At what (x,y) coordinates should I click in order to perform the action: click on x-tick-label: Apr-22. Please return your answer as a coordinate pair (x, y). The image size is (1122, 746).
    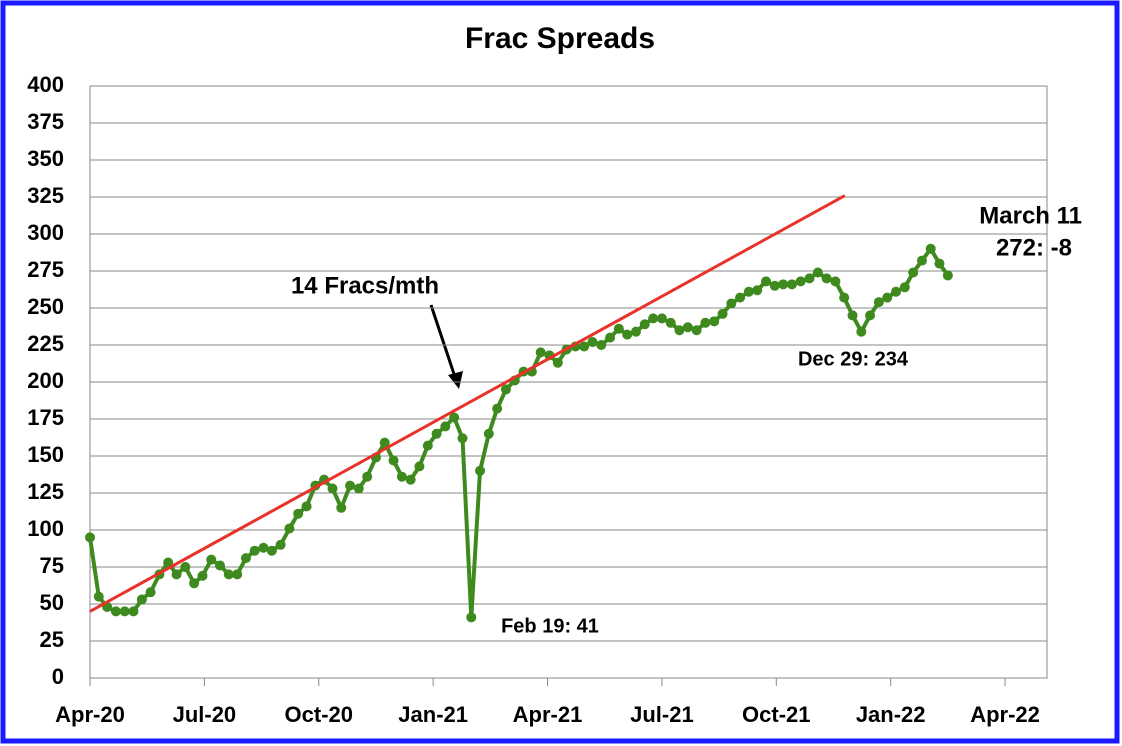
    Looking at the image, I should click on (1005, 714).